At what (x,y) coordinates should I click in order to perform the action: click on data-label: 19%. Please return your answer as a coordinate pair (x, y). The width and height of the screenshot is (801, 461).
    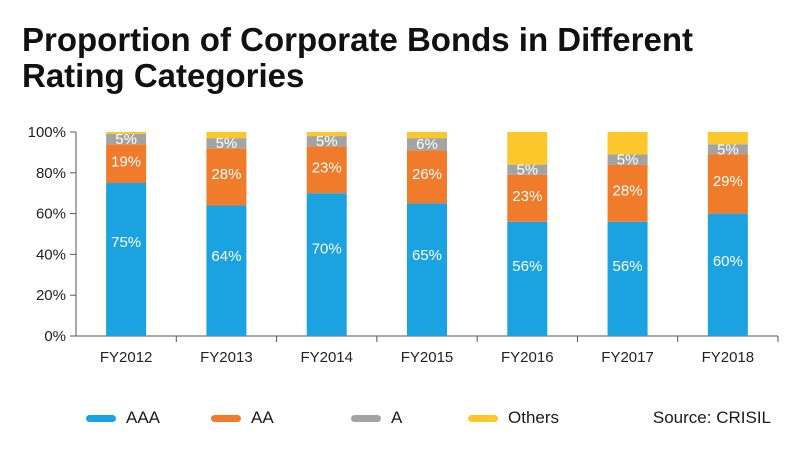
    Looking at the image, I should click on (126, 162).